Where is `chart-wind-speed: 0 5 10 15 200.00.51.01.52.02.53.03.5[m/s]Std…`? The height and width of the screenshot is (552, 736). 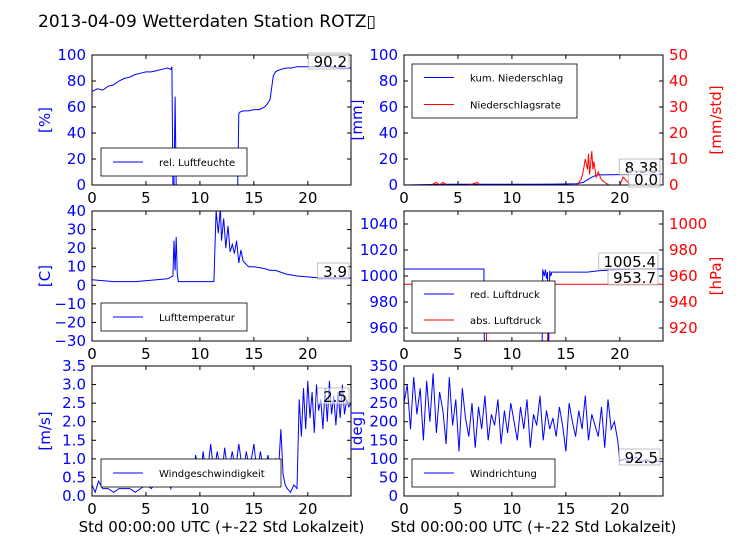
chart-wind-speed: 0 5 10 15 200.00.51.01.52.02.53.03.5[m/s]Std… is located at coordinates (200, 446).